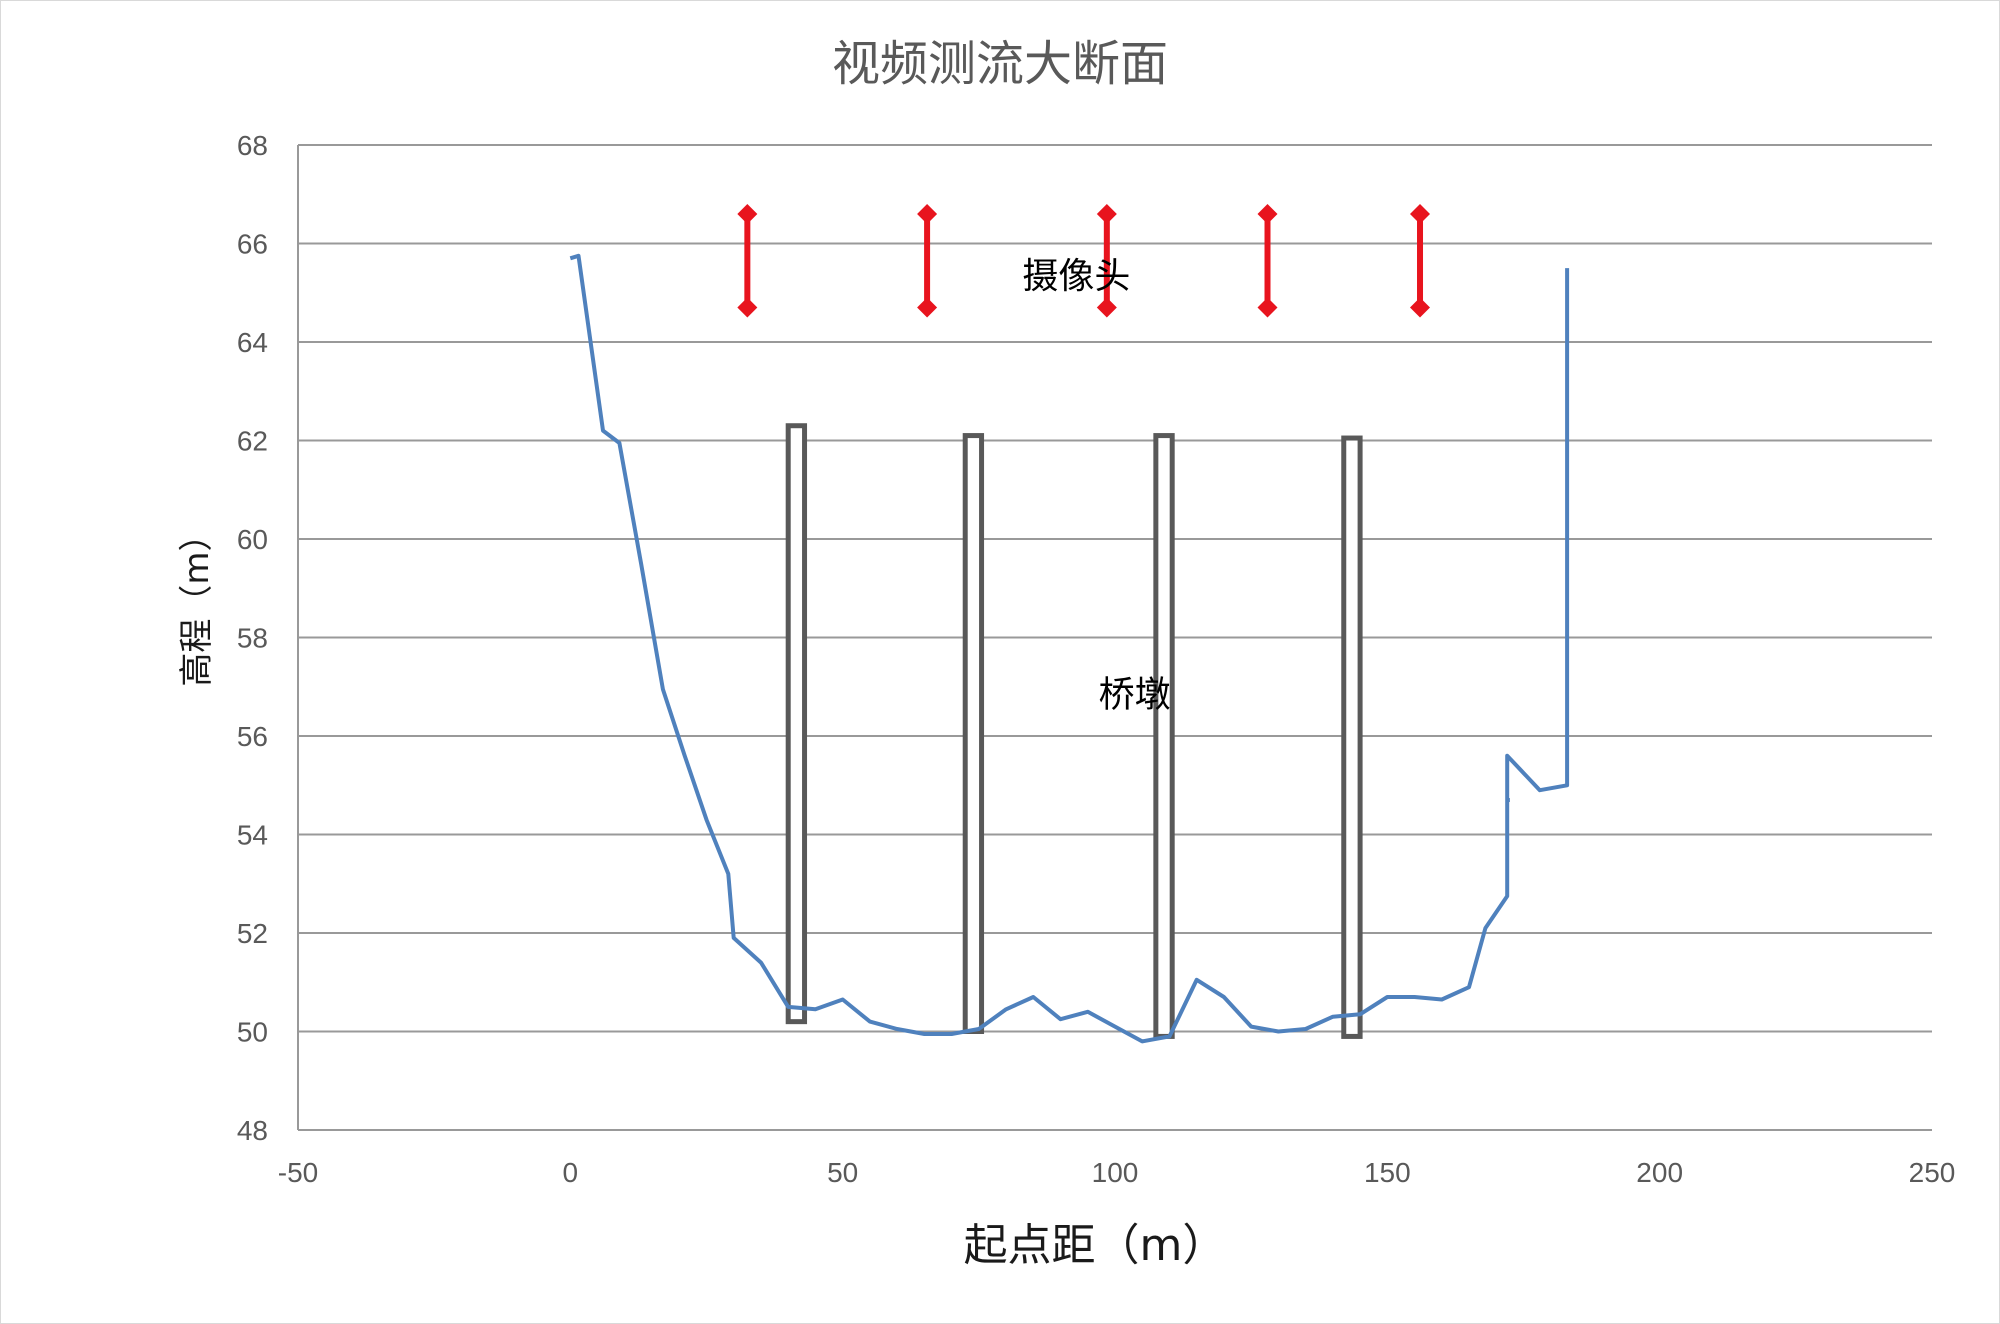 Image resolution: width=2000 pixels, height=1324 pixels. I want to click on y-tick-label: 62, so click(252, 441).